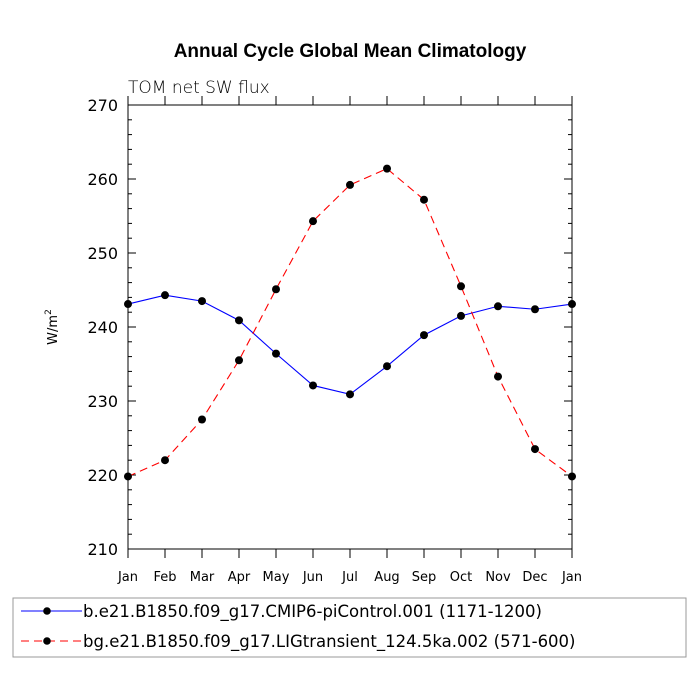 Image resolution: width=700 pixels, height=700 pixels. Describe the element at coordinates (199, 88) in the screenshot. I see `chart-subtitle: TOM net SW flux` at that location.